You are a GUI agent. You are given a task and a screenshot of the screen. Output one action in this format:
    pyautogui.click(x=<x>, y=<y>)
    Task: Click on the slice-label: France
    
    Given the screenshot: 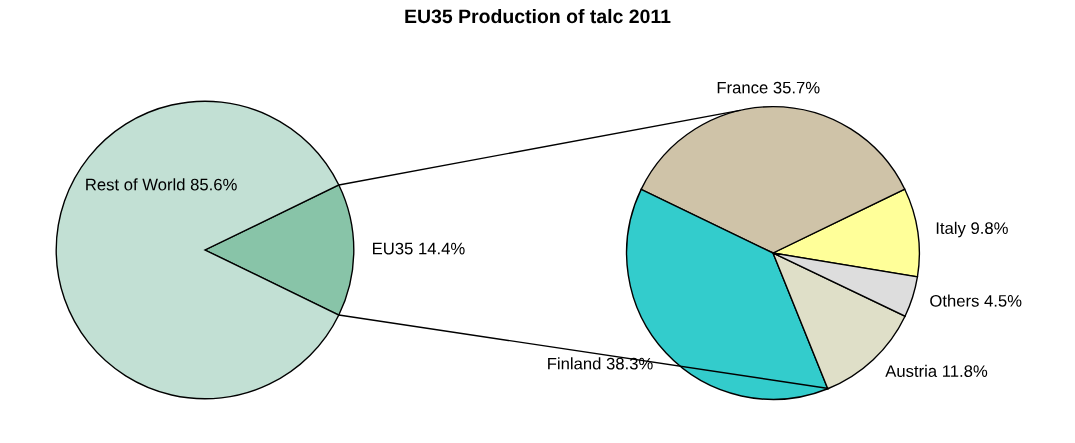 What is the action you would take?
    pyautogui.click(x=742, y=87)
    